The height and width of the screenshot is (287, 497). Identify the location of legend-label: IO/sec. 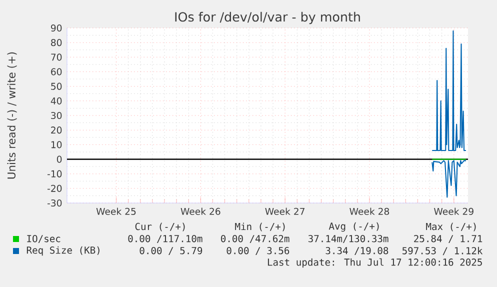
(43, 239).